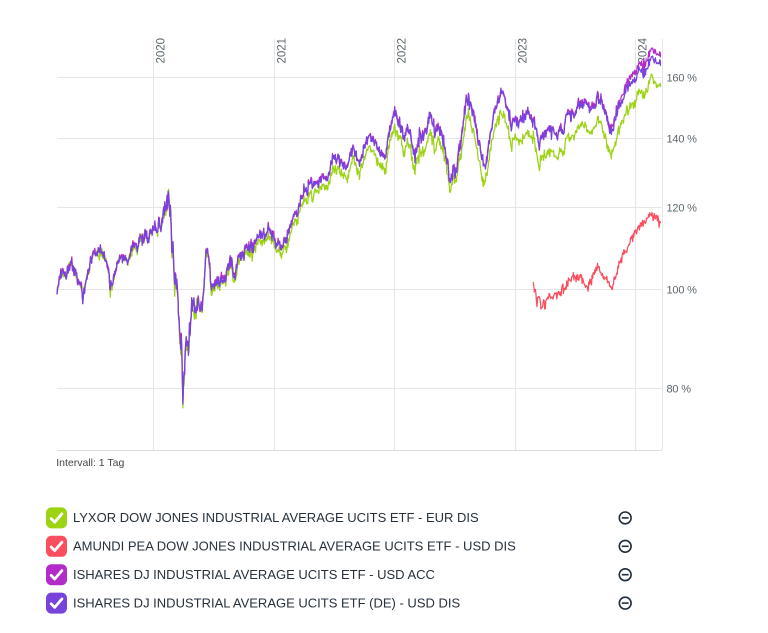  I want to click on svg-text: 2020, so click(162, 51).